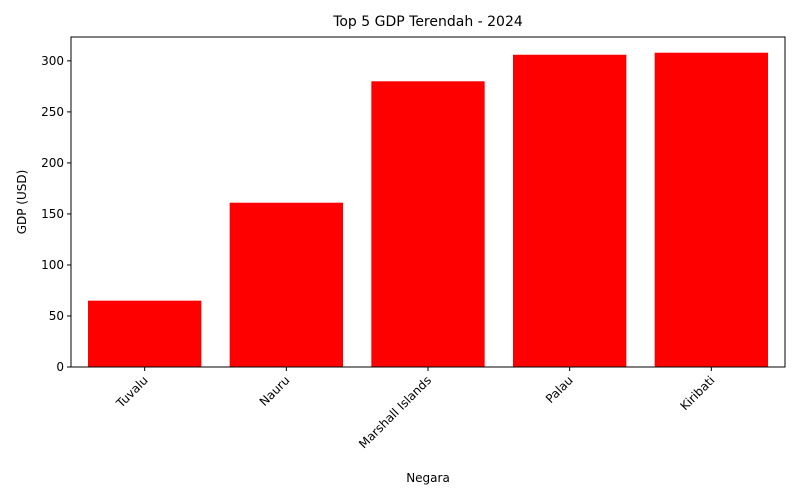 The image size is (800, 504). Describe the element at coordinates (56, 316) in the screenshot. I see `y-tick-label: 50` at that location.